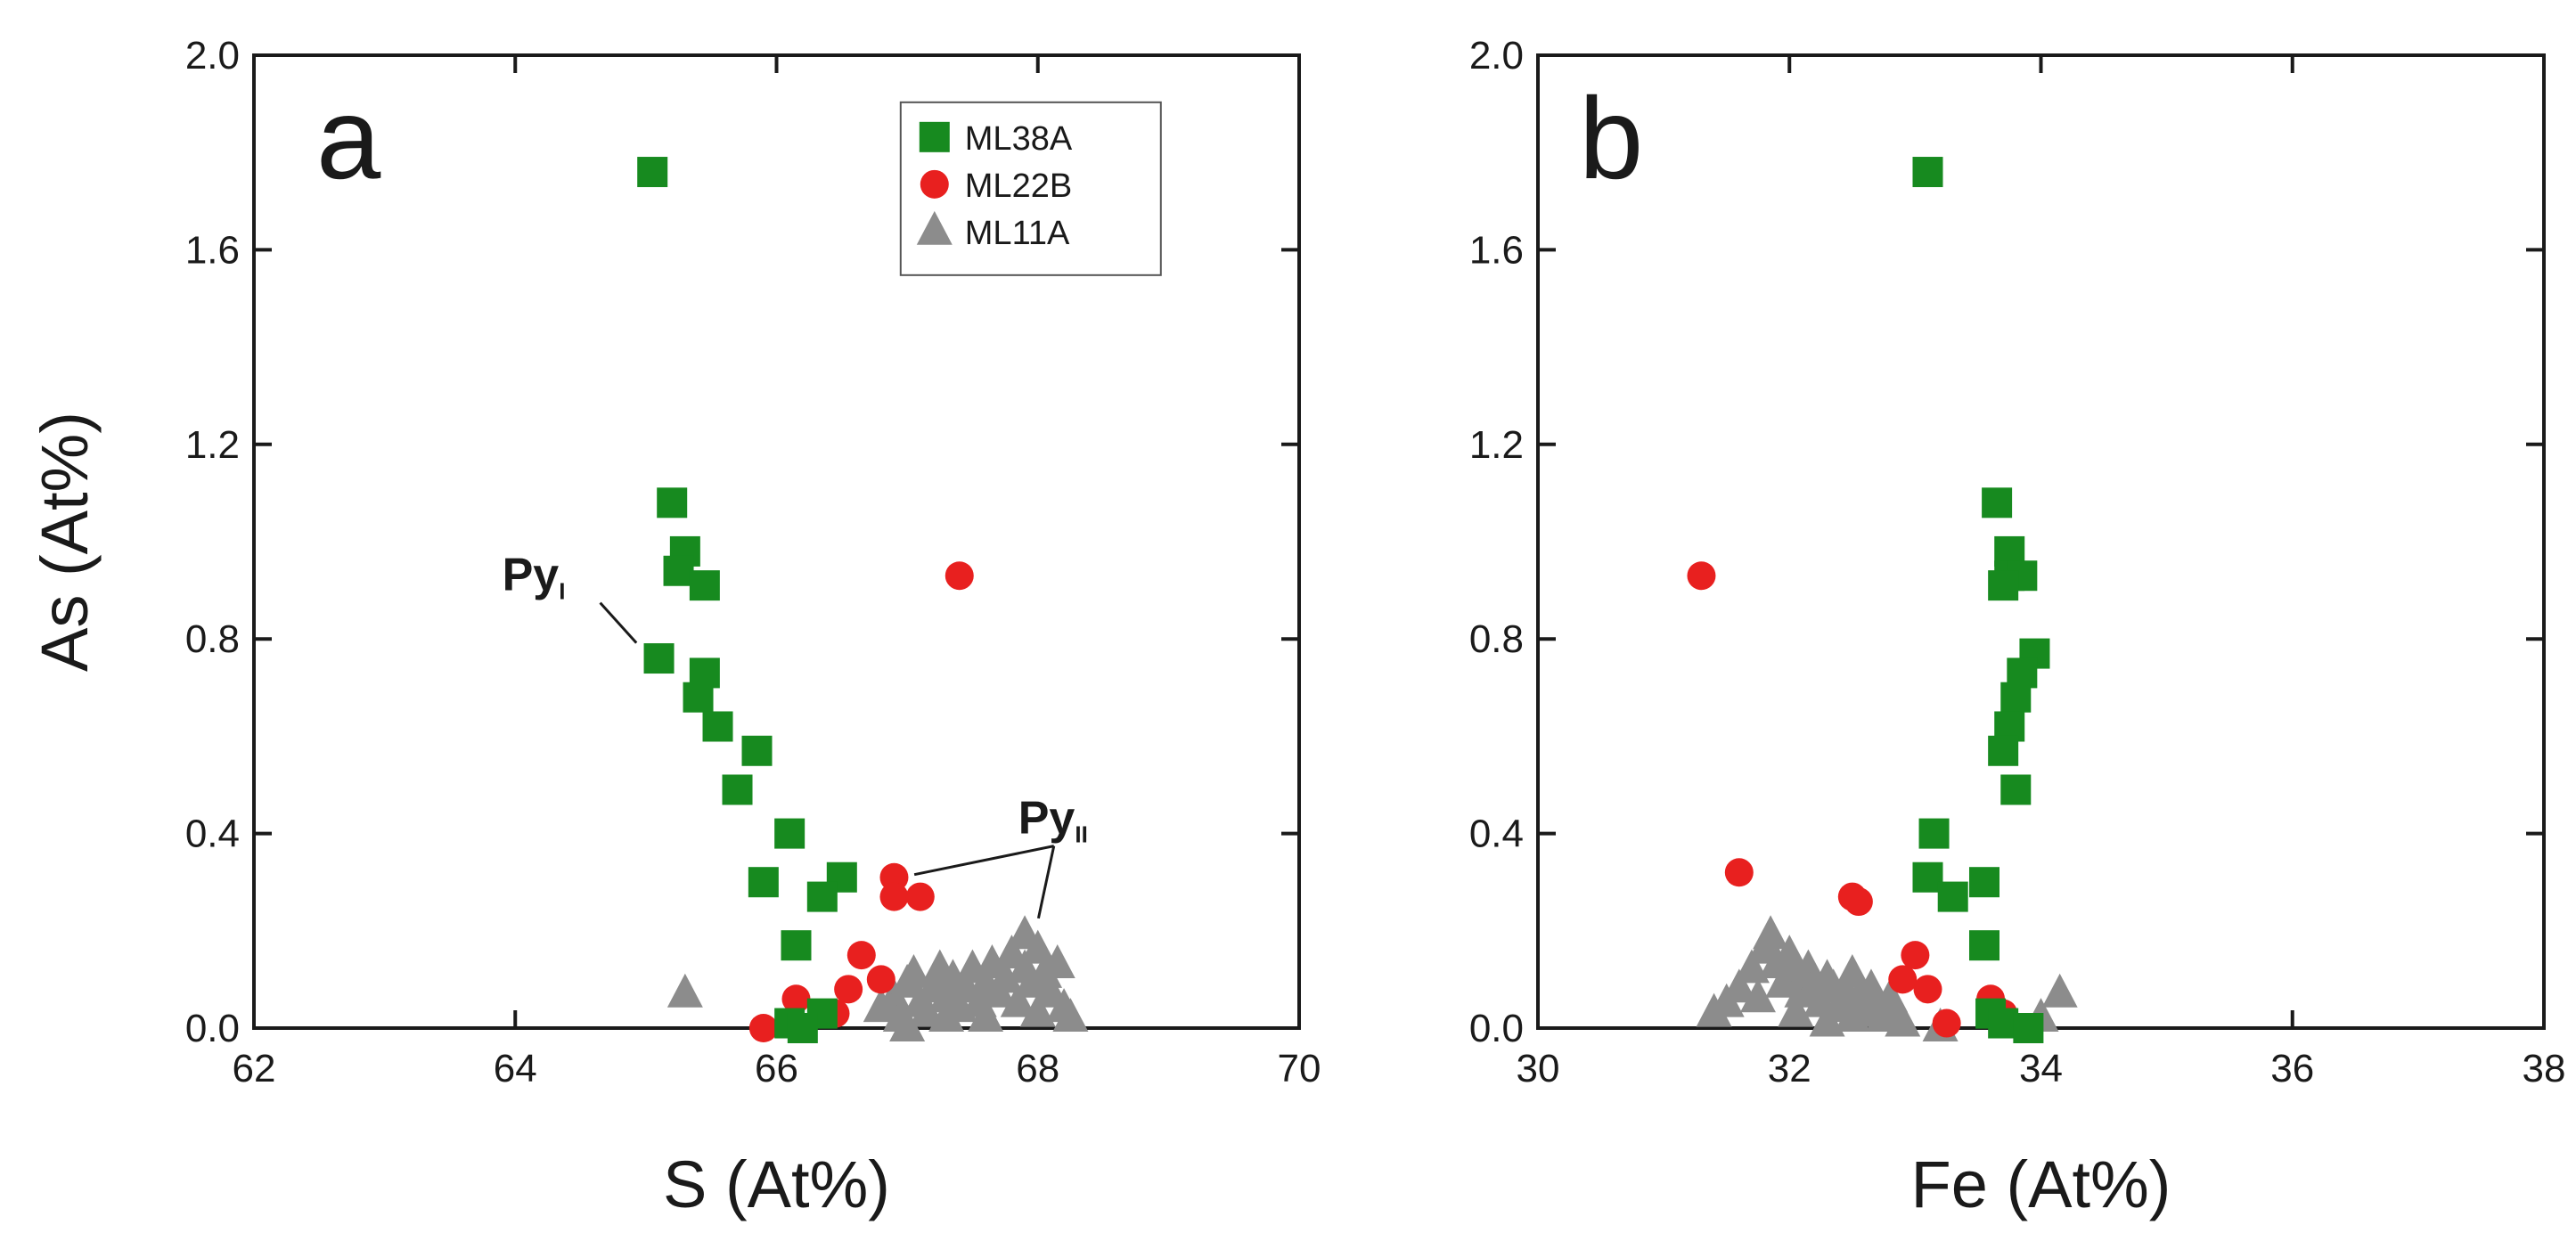  I want to click on panel-b-x-tick-label: 30, so click(1538, 1069).